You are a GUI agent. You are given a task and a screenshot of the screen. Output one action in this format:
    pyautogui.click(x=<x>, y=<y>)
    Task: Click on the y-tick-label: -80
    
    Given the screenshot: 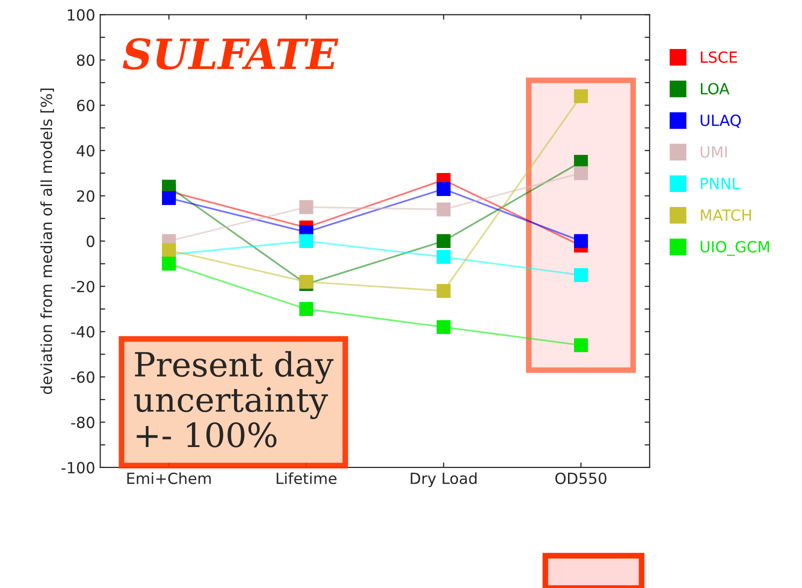 What is the action you would take?
    pyautogui.click(x=82, y=422)
    